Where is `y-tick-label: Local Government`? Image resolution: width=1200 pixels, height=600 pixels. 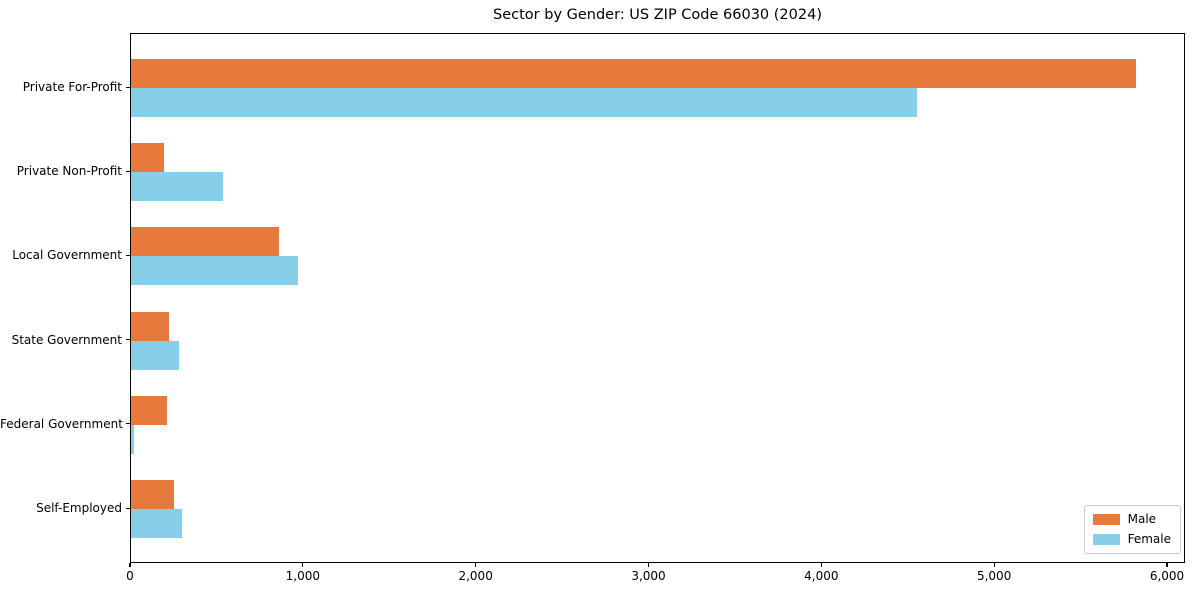 y-tick-label: Local Government is located at coordinates (67, 255).